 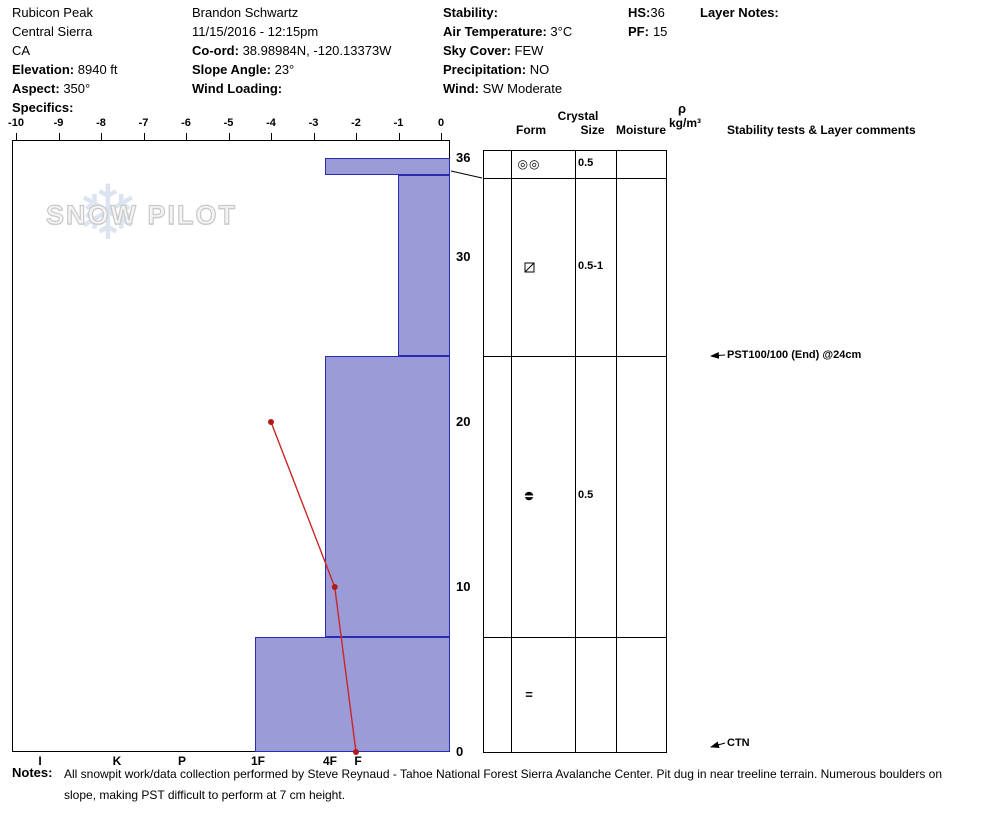 I want to click on slope-angle-label: Slope Angle:, so click(x=231, y=69).